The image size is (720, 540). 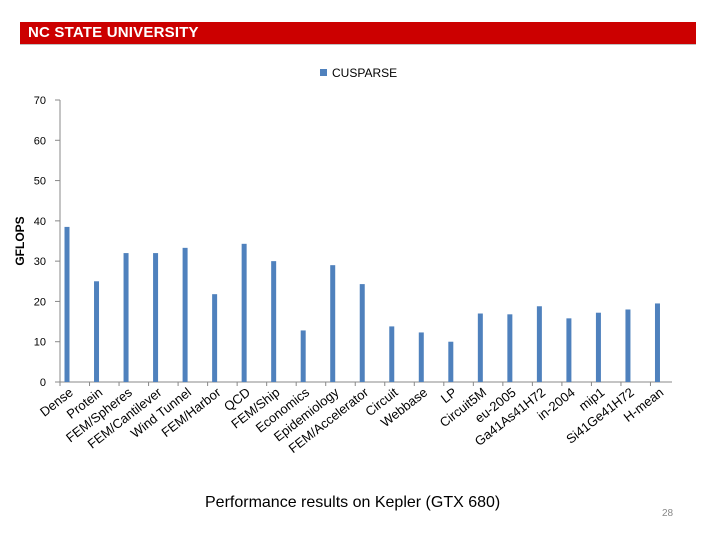 I want to click on bar-eu-2005, so click(x=510, y=348).